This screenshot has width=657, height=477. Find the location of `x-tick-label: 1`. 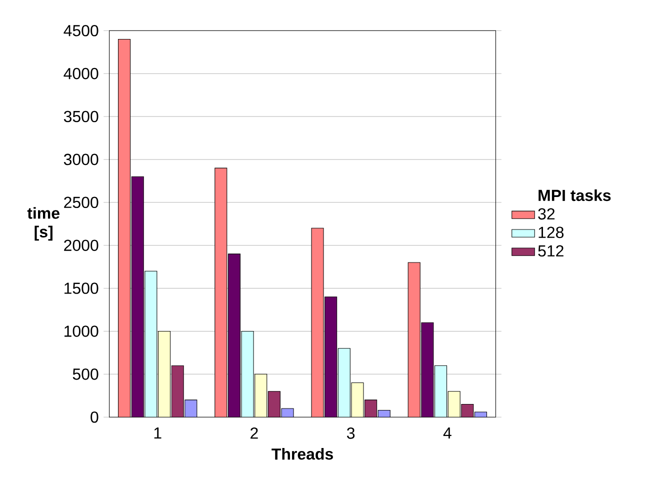

x-tick-label: 1 is located at coordinates (158, 432).